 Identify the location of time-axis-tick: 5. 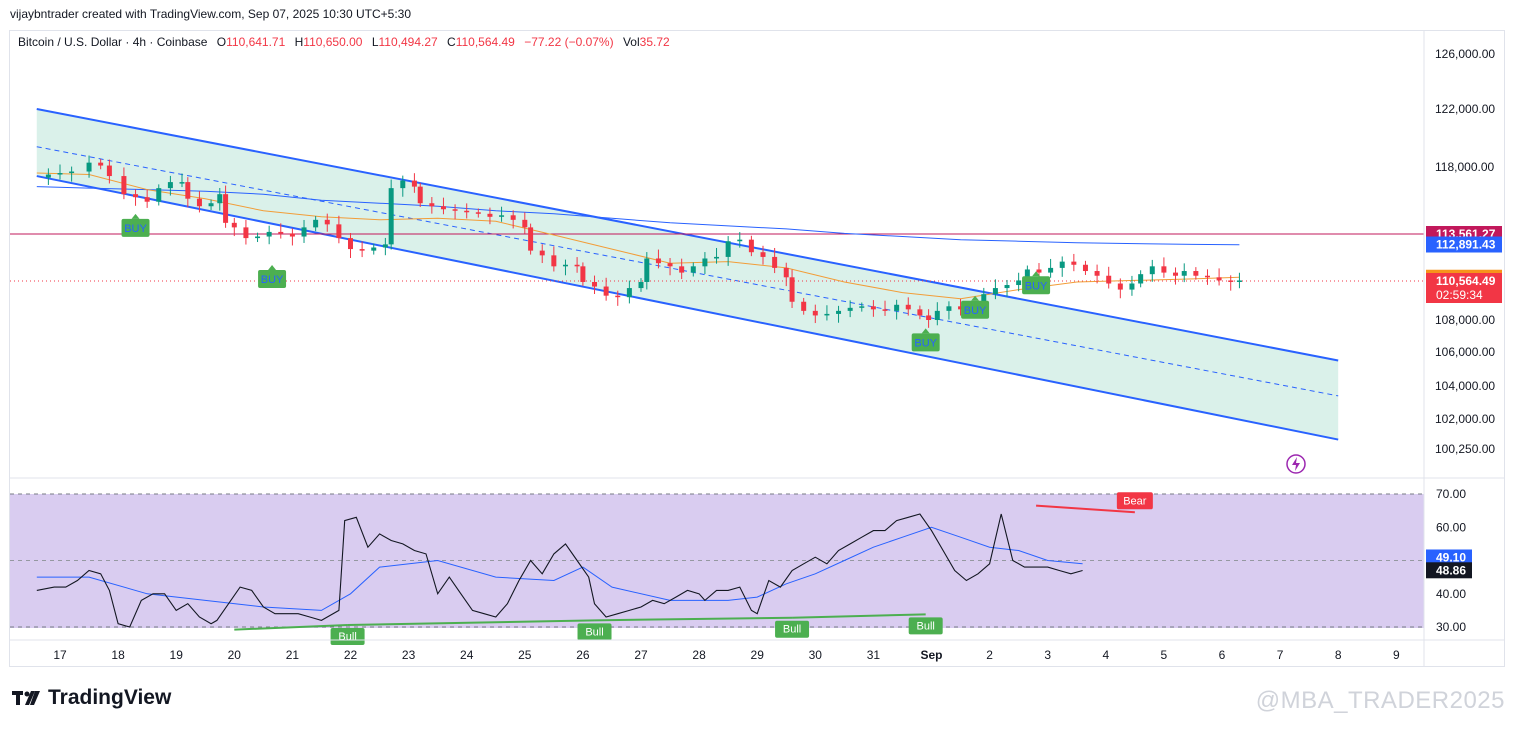
(1164, 655).